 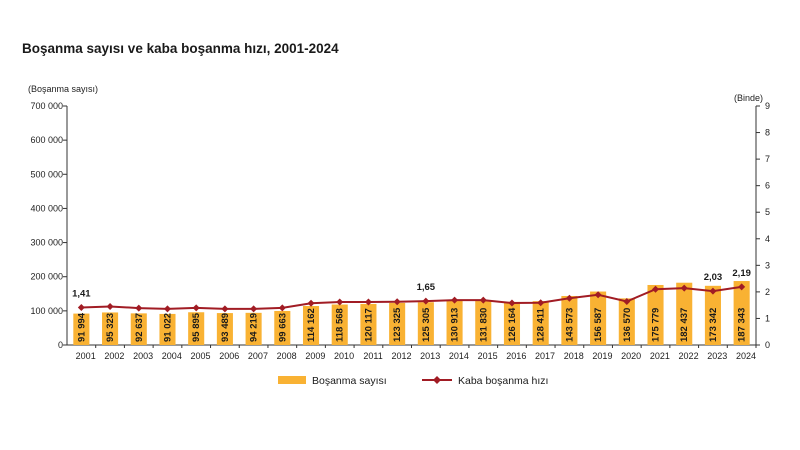 I want to click on rate-value-label: 1,65, so click(x=426, y=287).